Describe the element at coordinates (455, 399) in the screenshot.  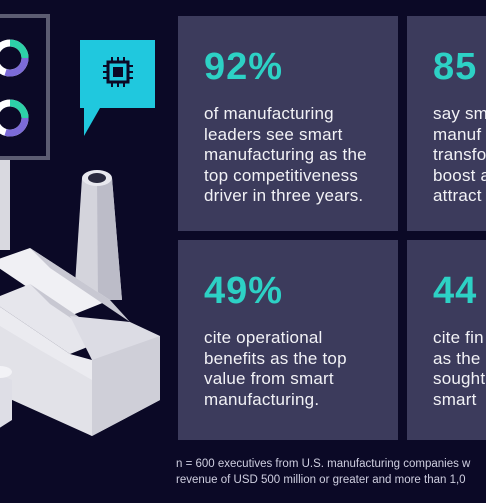
I see `description-line: smart` at that location.